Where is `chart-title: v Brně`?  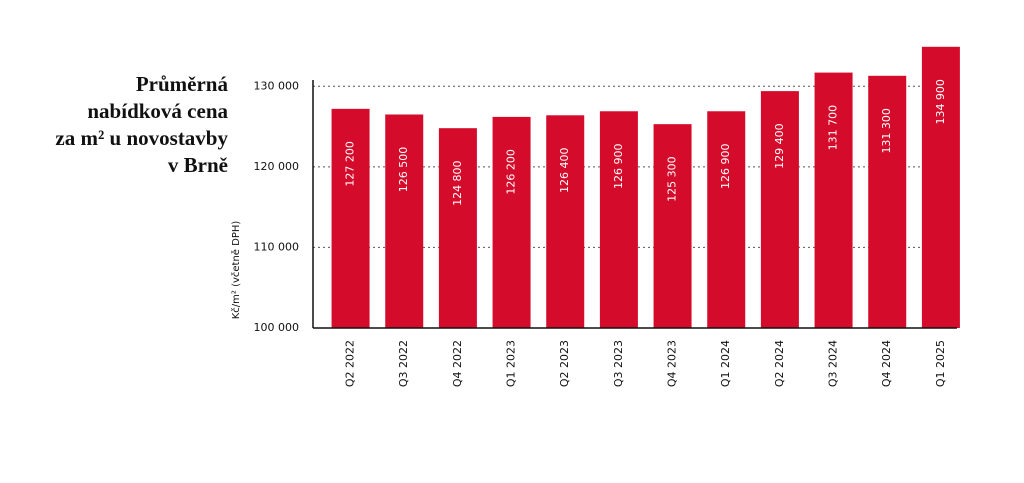
chart-title: v Brně is located at coordinates (198, 165).